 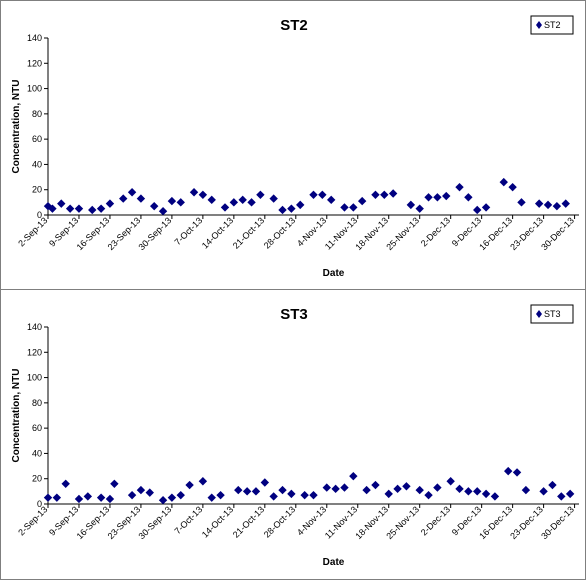 What do you see at coordinates (39, 215) in the screenshot?
I see `y-tick-label: 0` at bounding box center [39, 215].